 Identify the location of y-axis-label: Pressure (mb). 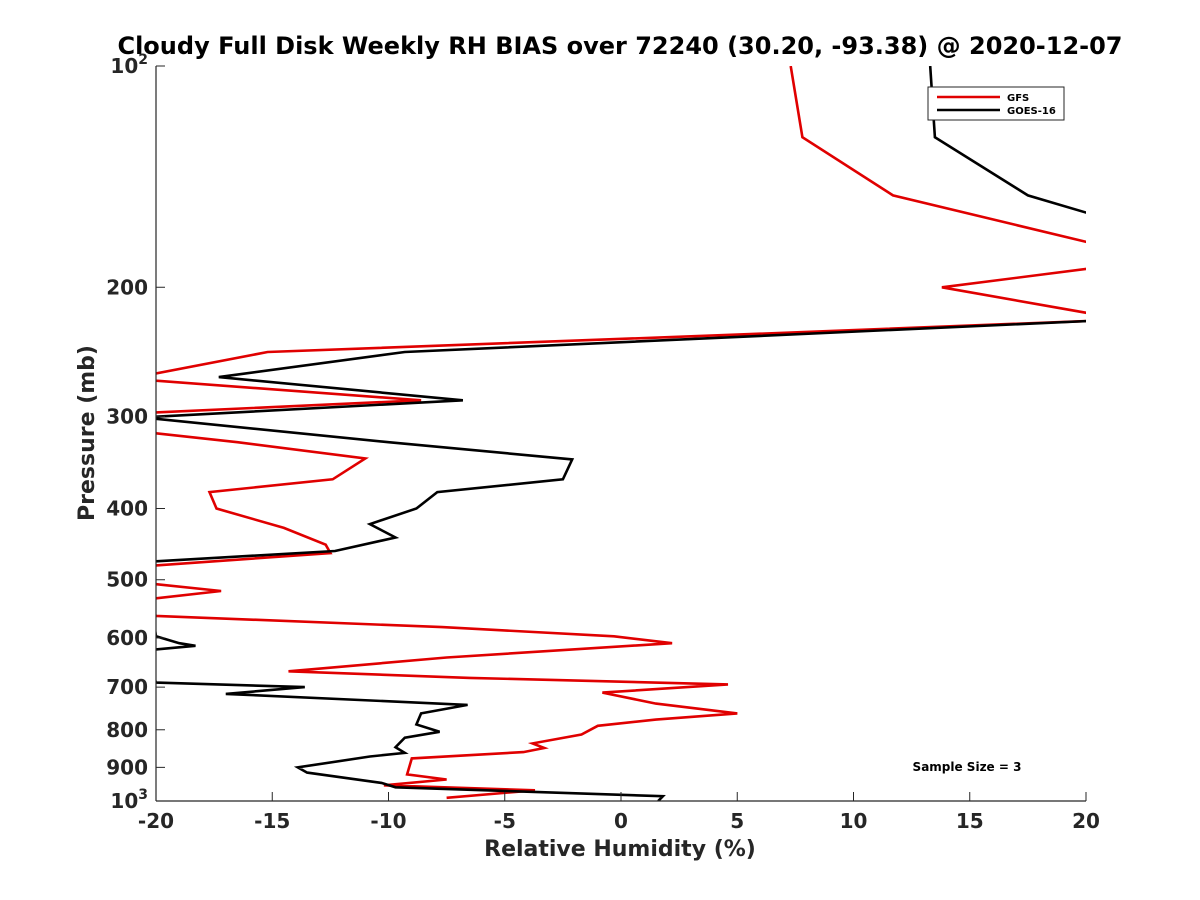
(87, 433).